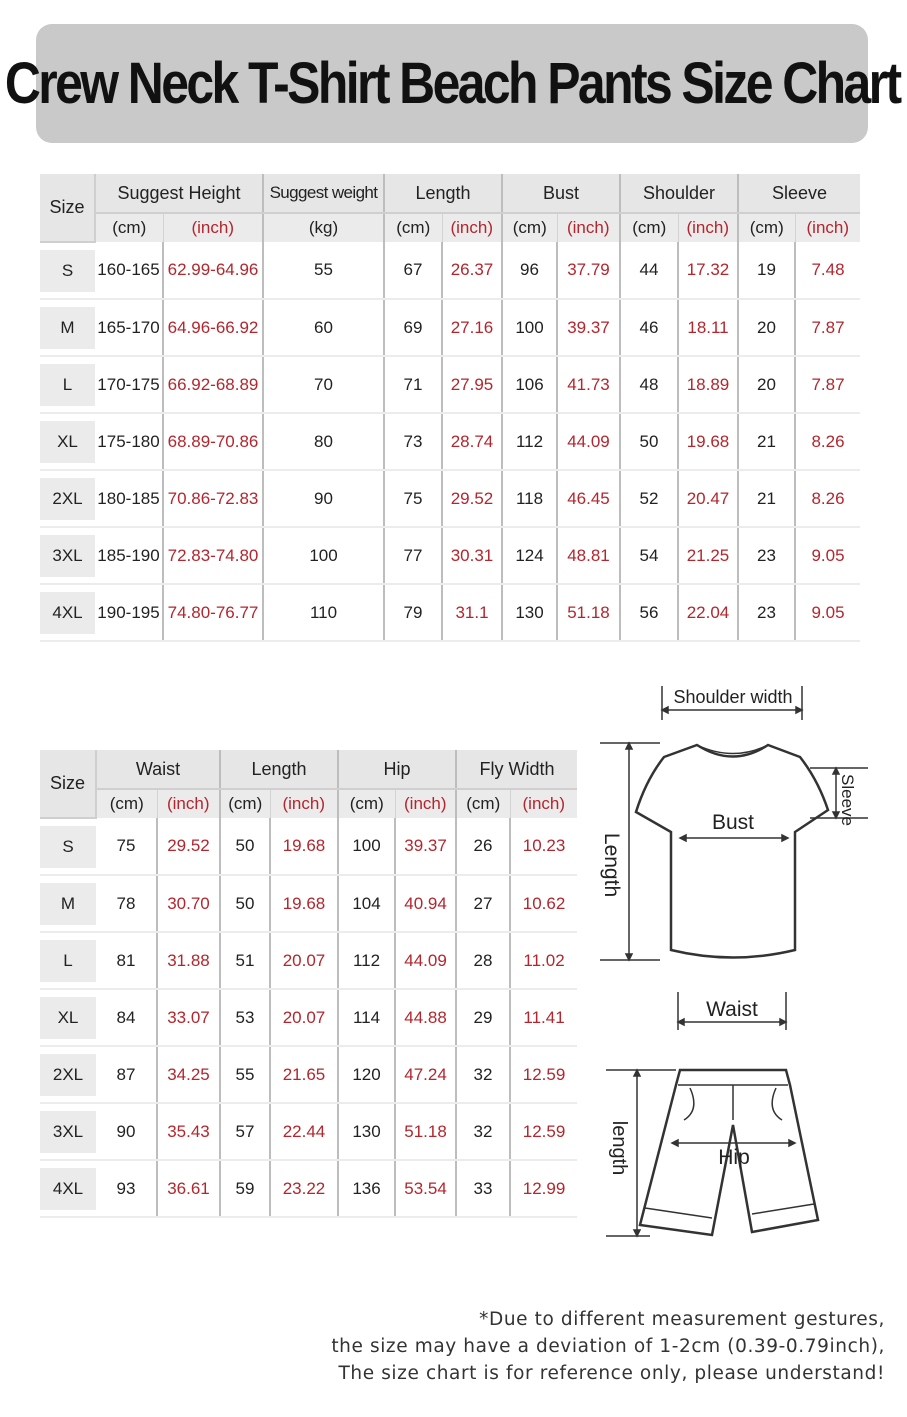  What do you see at coordinates (323, 385) in the screenshot?
I see `value-cell: 70` at bounding box center [323, 385].